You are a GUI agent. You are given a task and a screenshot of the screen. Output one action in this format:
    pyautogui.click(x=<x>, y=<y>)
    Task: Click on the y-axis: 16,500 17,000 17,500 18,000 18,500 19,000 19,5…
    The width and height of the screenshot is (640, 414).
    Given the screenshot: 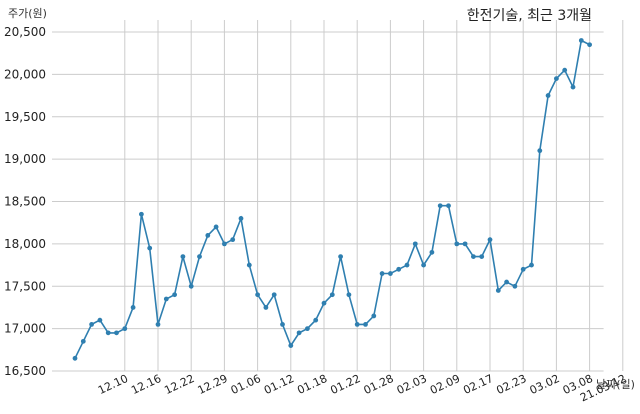 What is the action you would take?
    pyautogui.click(x=25, y=201)
    